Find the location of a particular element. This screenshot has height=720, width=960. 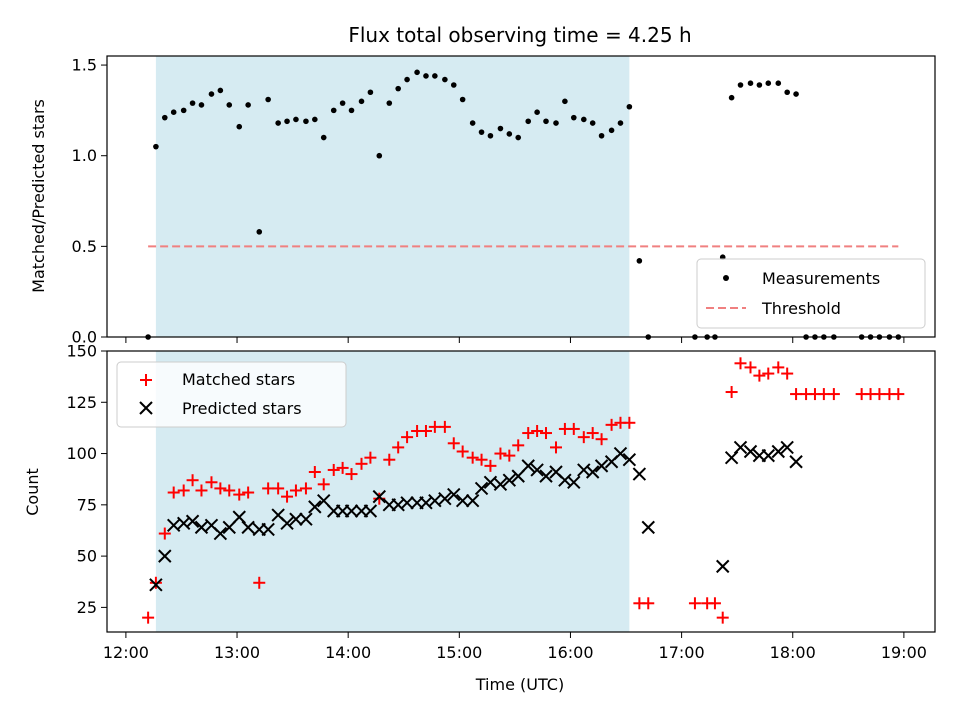

count-x-ticks: 12:00 13:00 14:00 15:00 16:00 17:00 18:00 19:00 is located at coordinates (515, 647).